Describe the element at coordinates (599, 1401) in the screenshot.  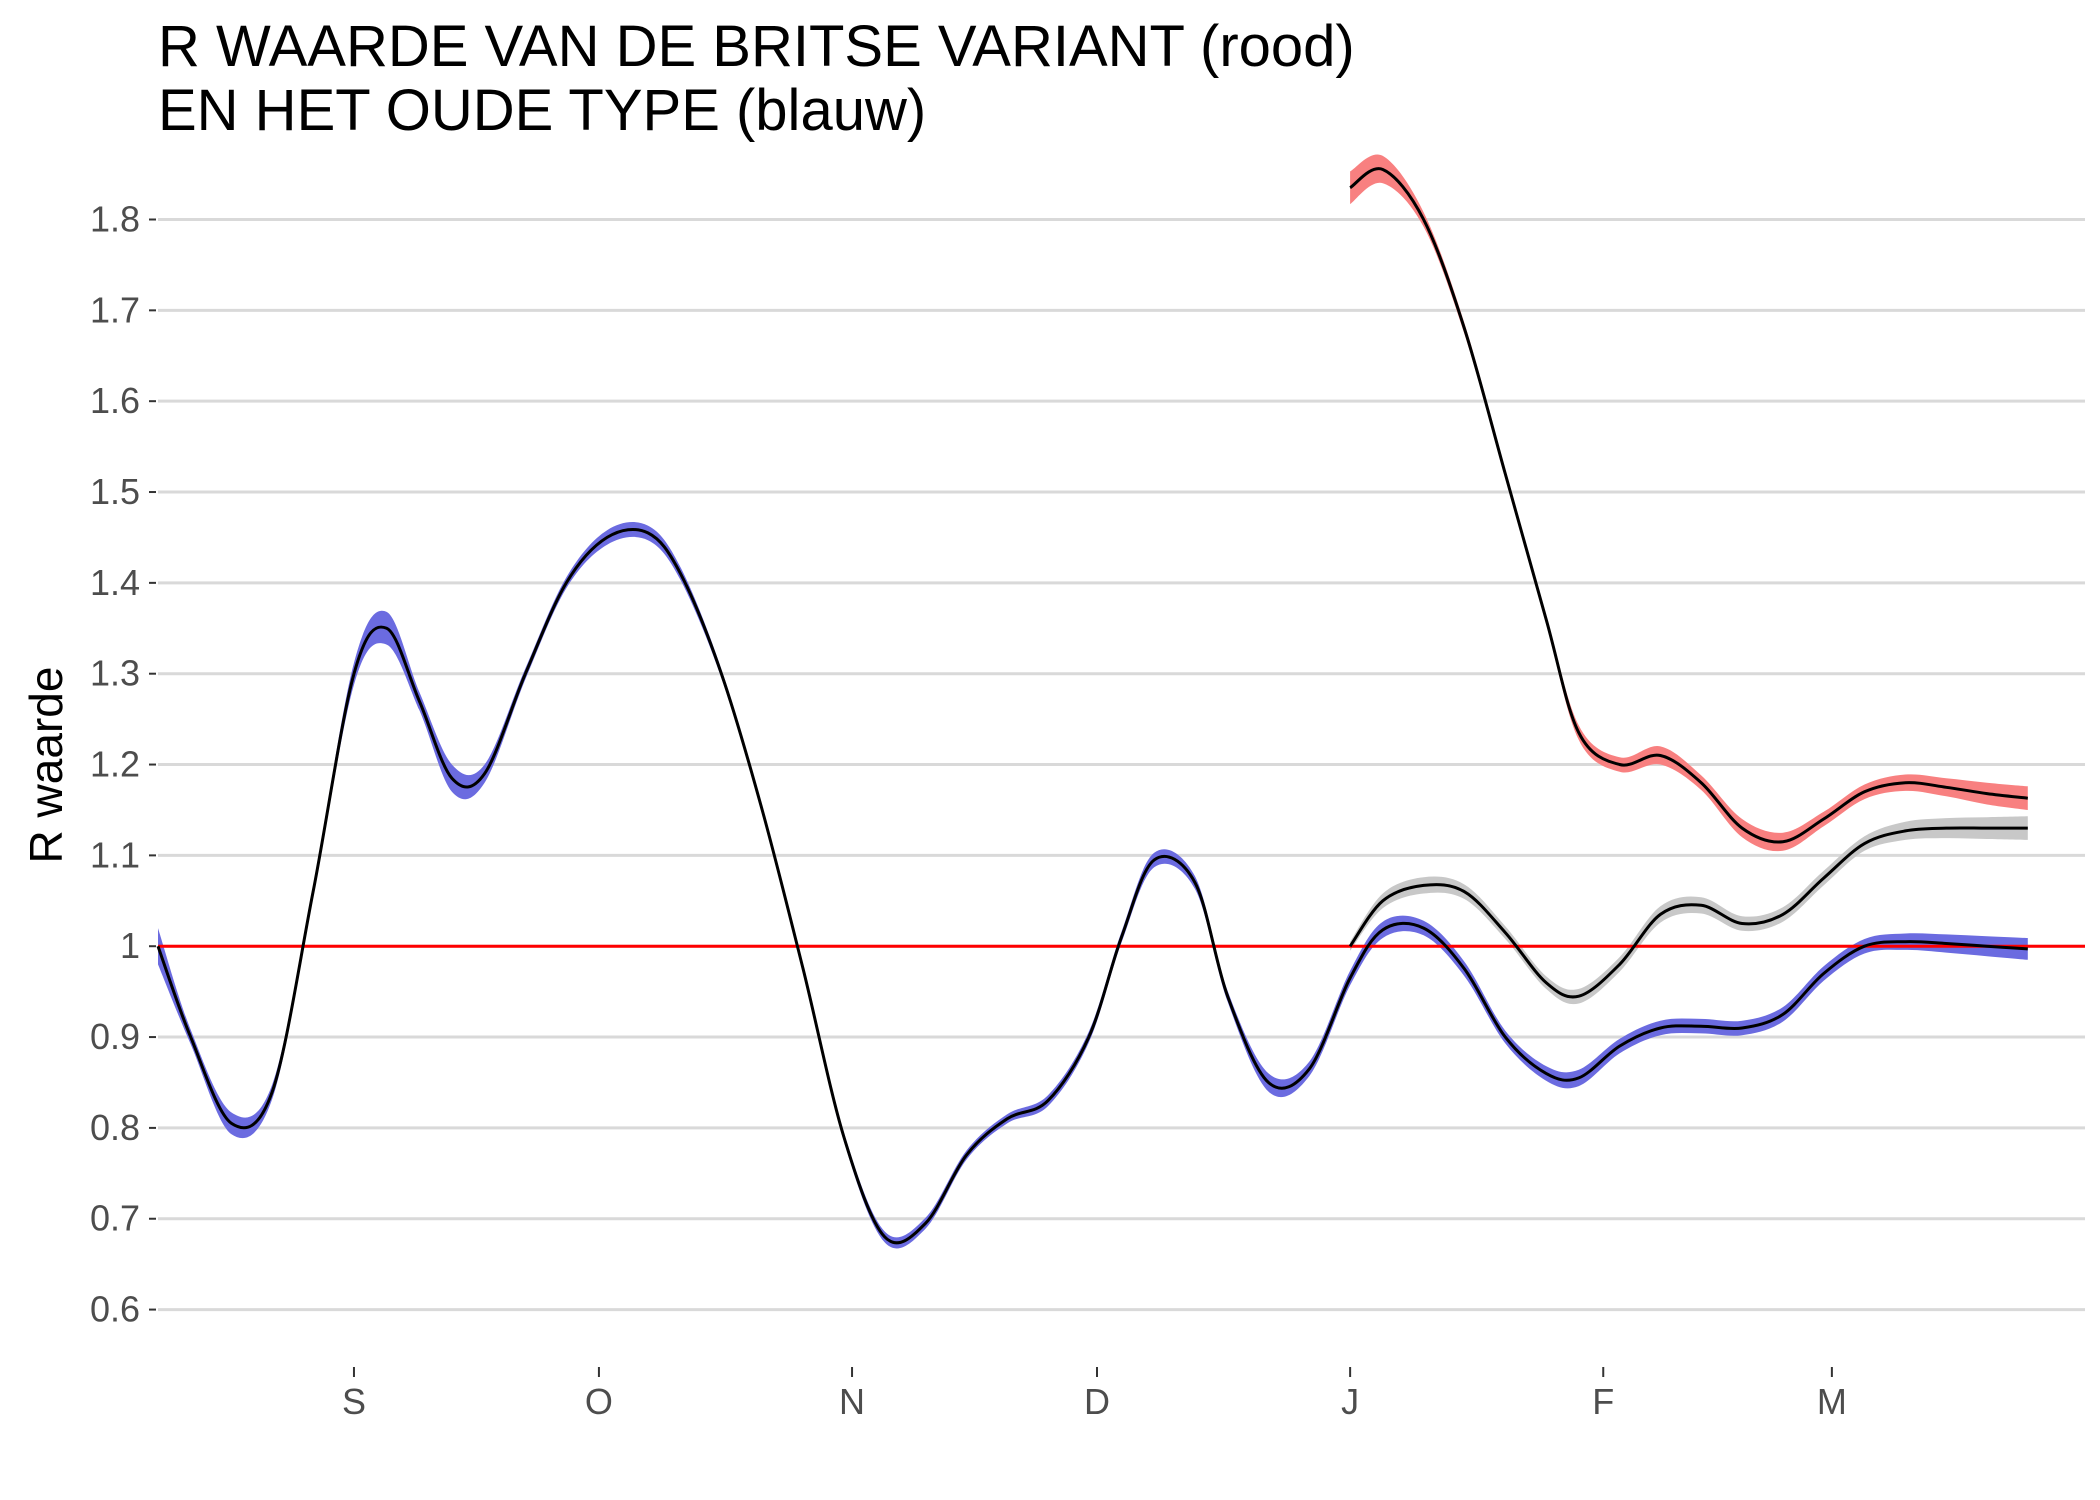
I see `x-tick-label: O` at that location.